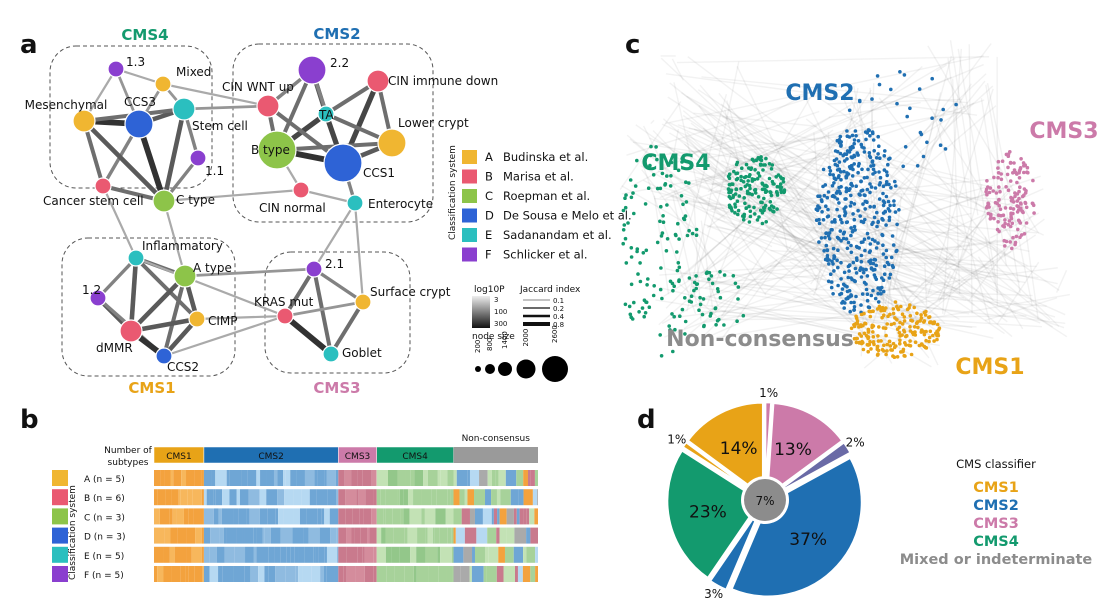  Describe the element at coordinates (164, 356) in the screenshot. I see `network-node` at that location.